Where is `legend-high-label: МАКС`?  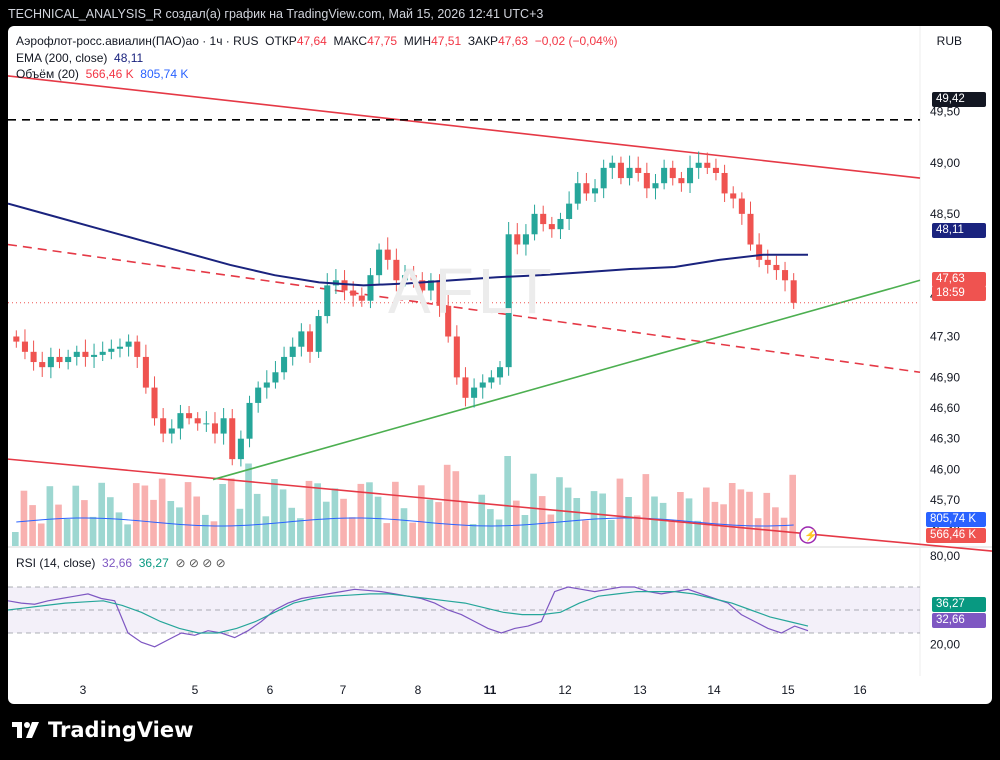
legend-high-label: МАКС is located at coordinates (350, 41).